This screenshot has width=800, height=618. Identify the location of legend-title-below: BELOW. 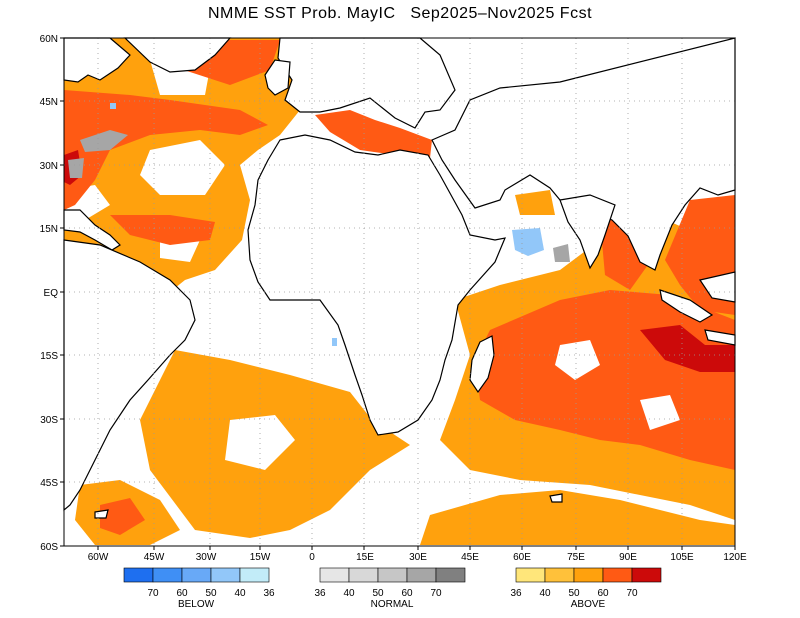
(196, 604).